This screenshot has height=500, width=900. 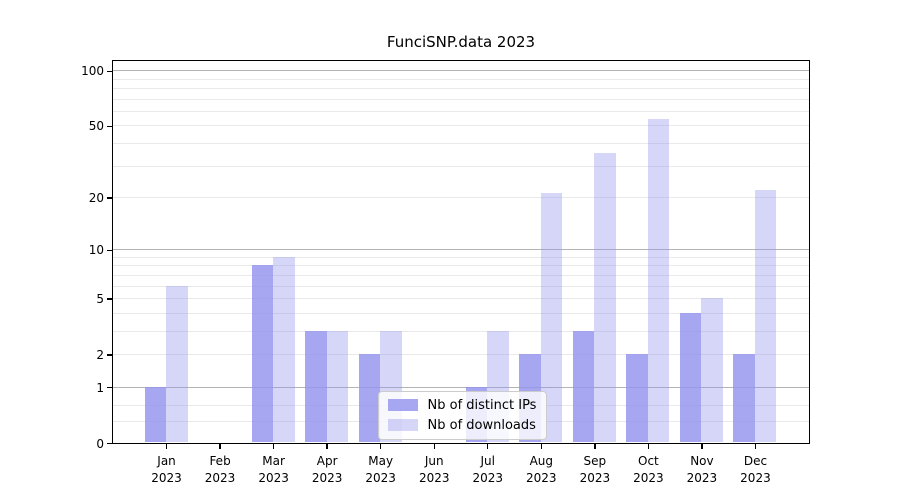 I want to click on x-tick-month: Nov, so click(x=702, y=461).